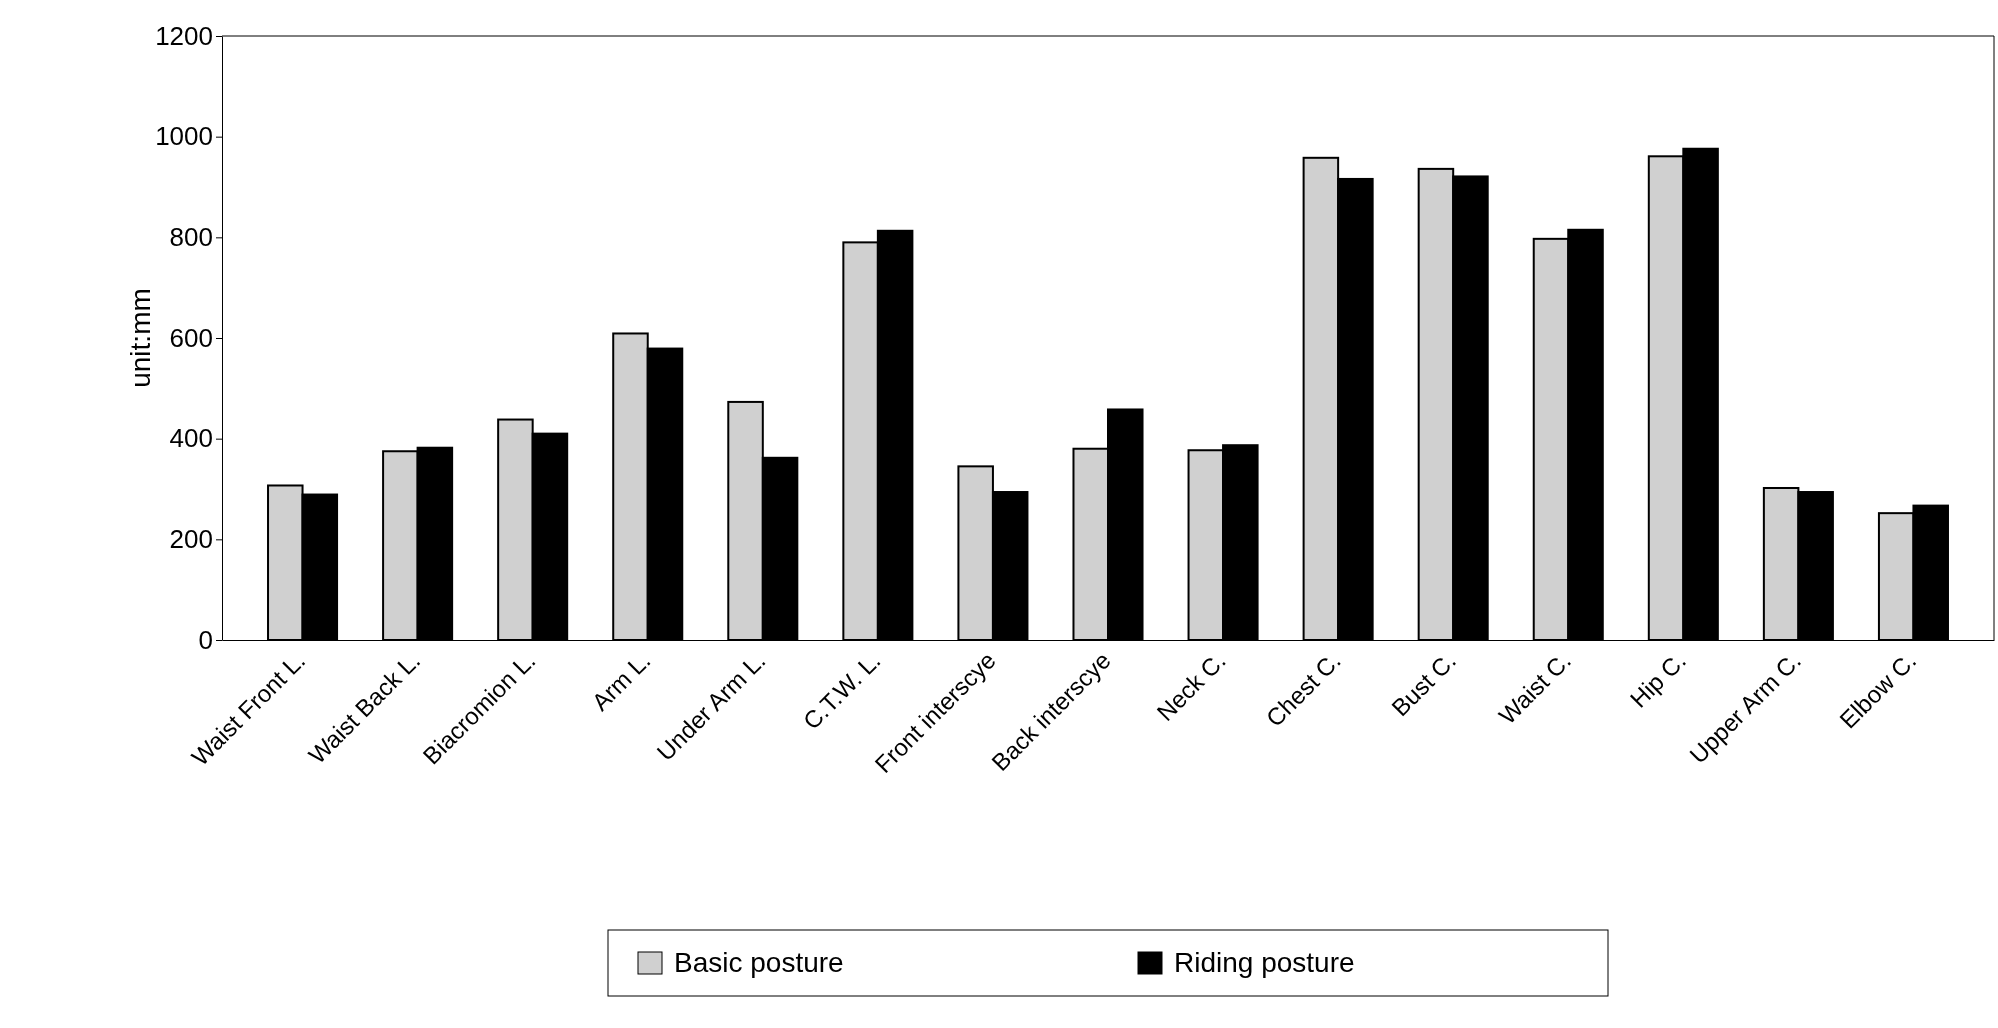 Image resolution: width=1998 pixels, height=1028 pixels. What do you see at coordinates (1658, 679) in the screenshot?
I see `x-tick-label: Hip C.` at bounding box center [1658, 679].